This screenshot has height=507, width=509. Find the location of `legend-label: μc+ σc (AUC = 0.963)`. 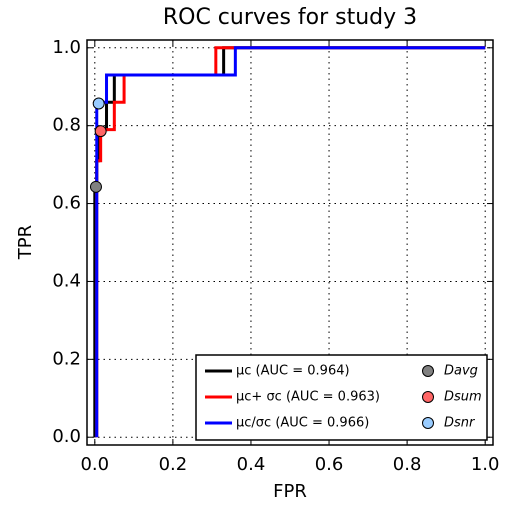

legend-label: μc+ σc (AUC = 0.963) is located at coordinates (308, 397).